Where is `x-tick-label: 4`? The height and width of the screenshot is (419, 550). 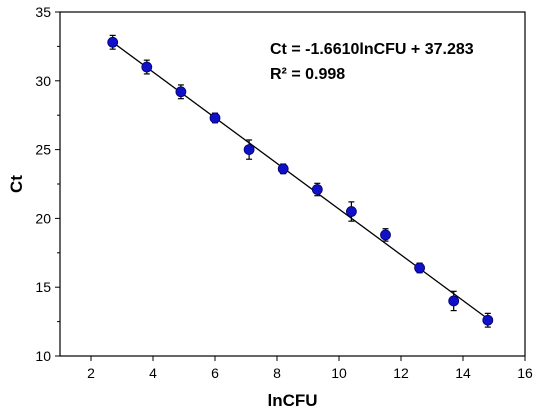 x-tick-label: 4 is located at coordinates (153, 373).